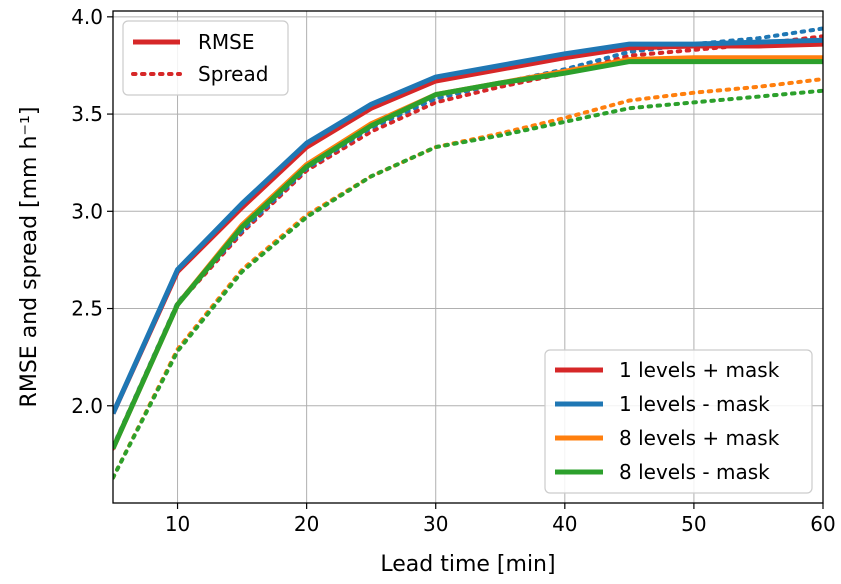  What do you see at coordinates (29, 257) in the screenshot?
I see `y-axis-label: RMSE and spread [mm h⁻¹]` at bounding box center [29, 257].